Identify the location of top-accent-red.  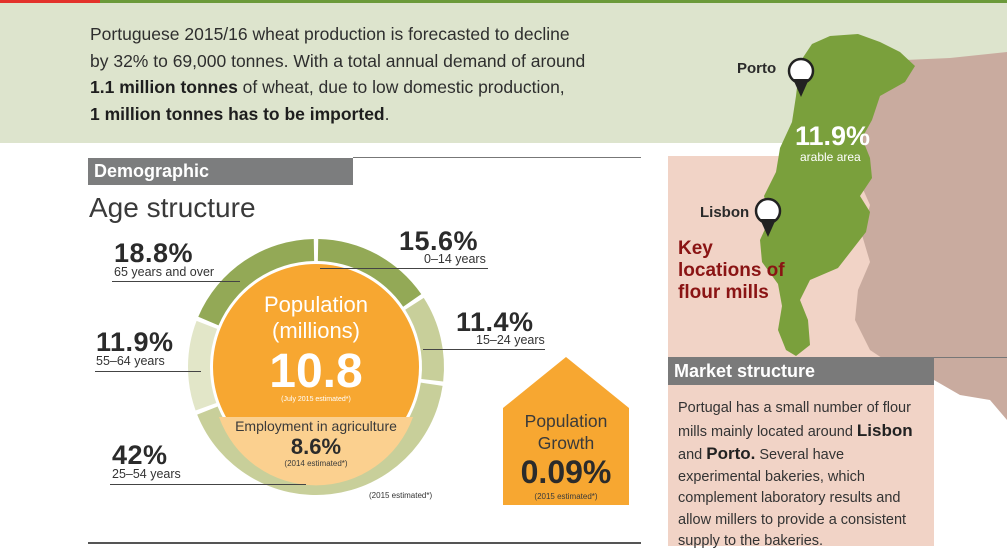
(50, 1).